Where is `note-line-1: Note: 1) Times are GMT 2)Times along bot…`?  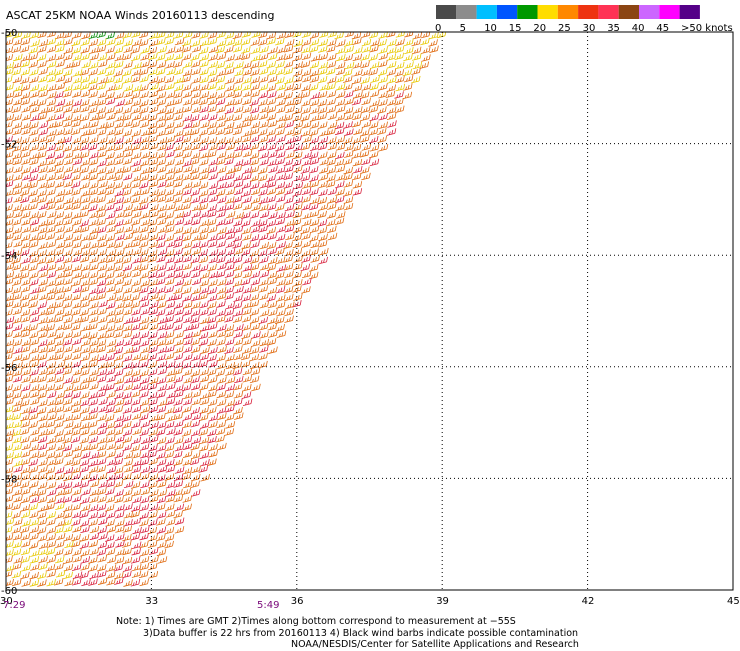 note-line-1: Note: 1) Times are GMT 2)Times along bot… is located at coordinates (316, 621).